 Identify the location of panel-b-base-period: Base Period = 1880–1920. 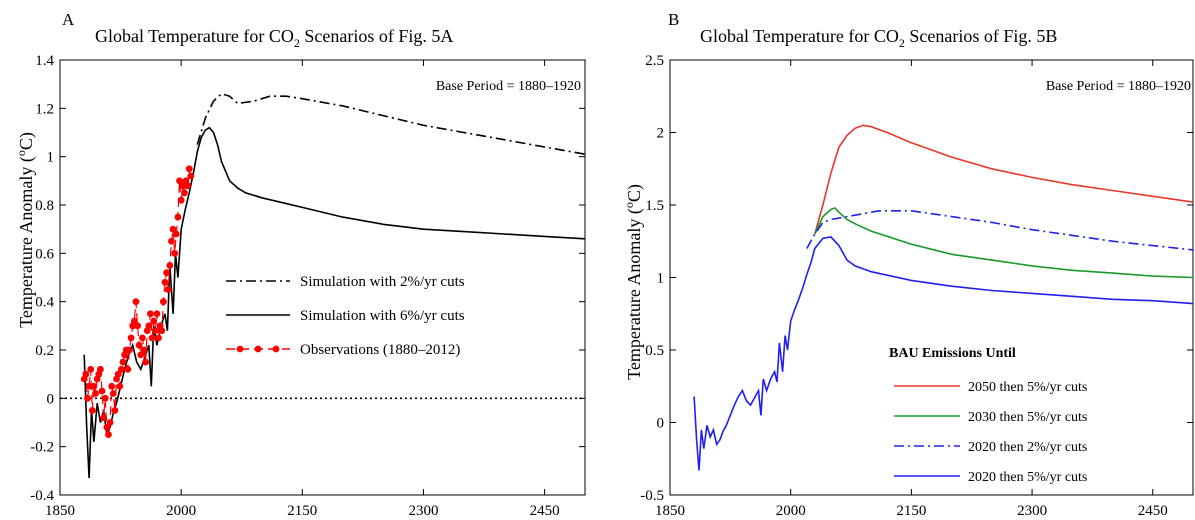
(1118, 86).